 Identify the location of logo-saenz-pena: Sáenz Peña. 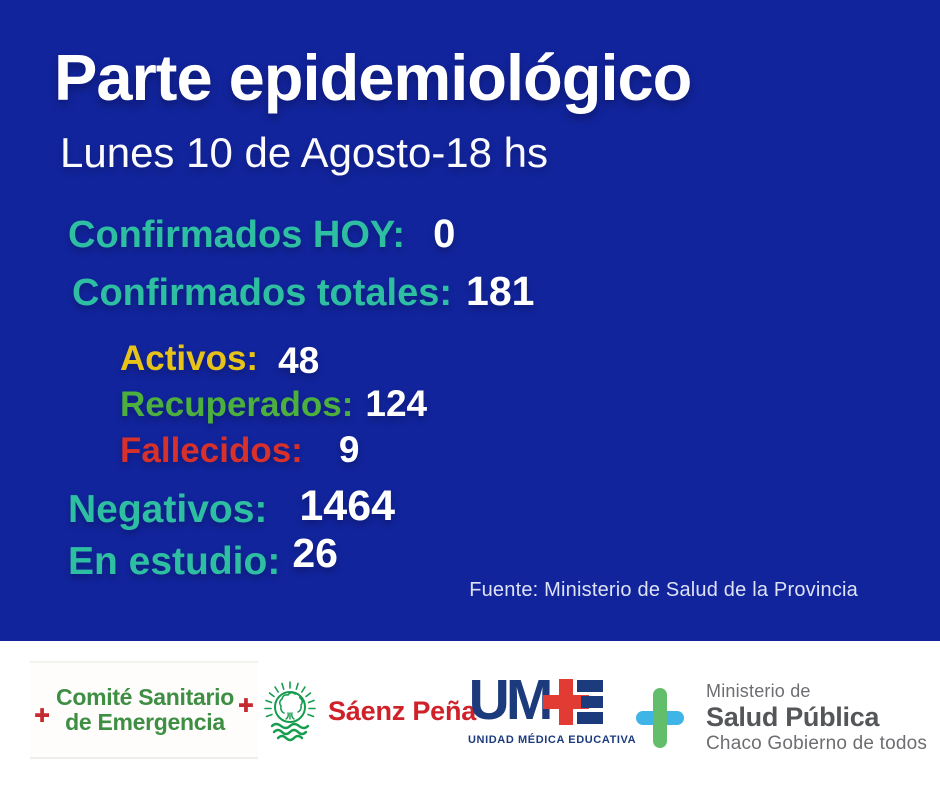
(369, 711).